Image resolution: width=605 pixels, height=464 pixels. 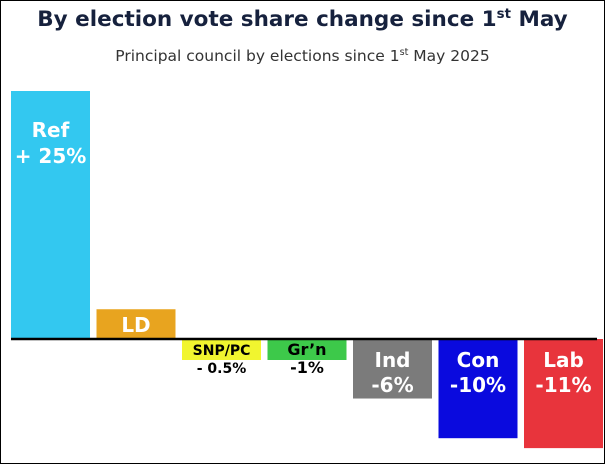 I want to click on category-label-ld: LD, so click(x=135, y=325).